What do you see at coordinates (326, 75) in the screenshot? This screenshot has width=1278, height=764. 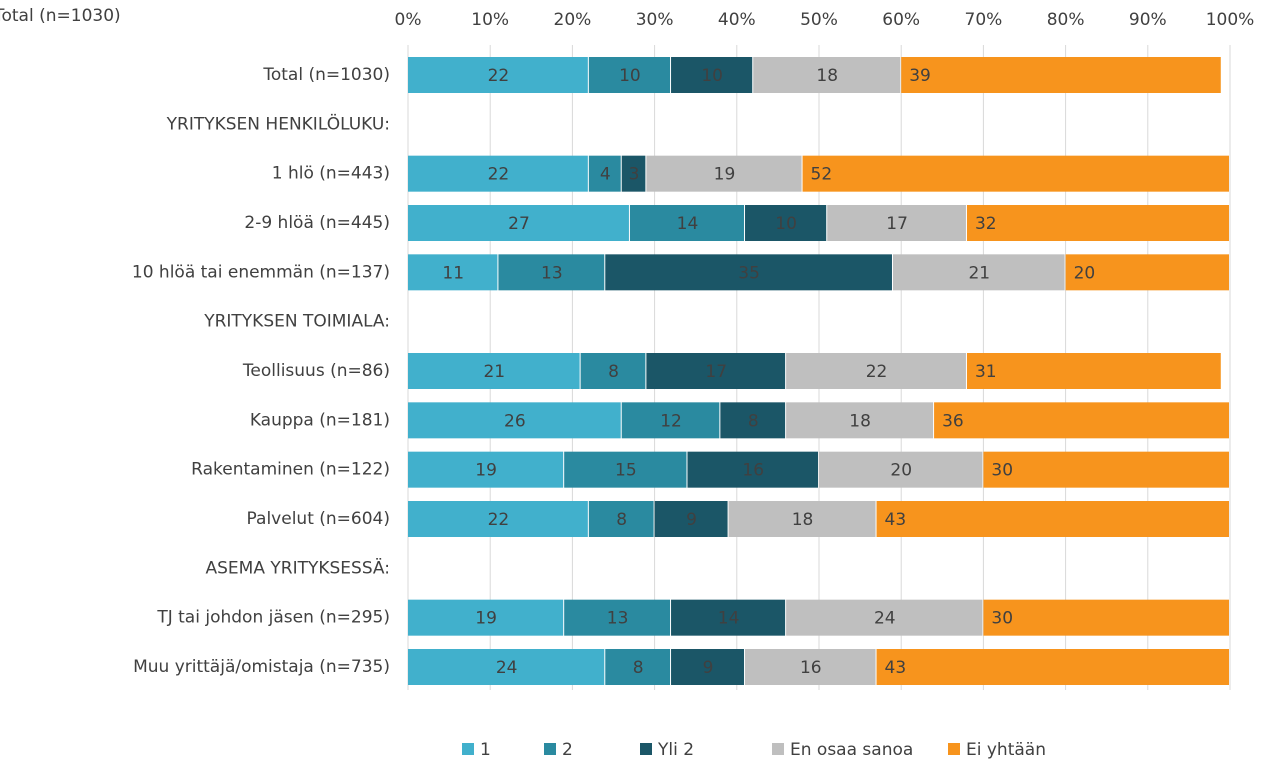 I see `category-label: Total (n=1030)` at bounding box center [326, 75].